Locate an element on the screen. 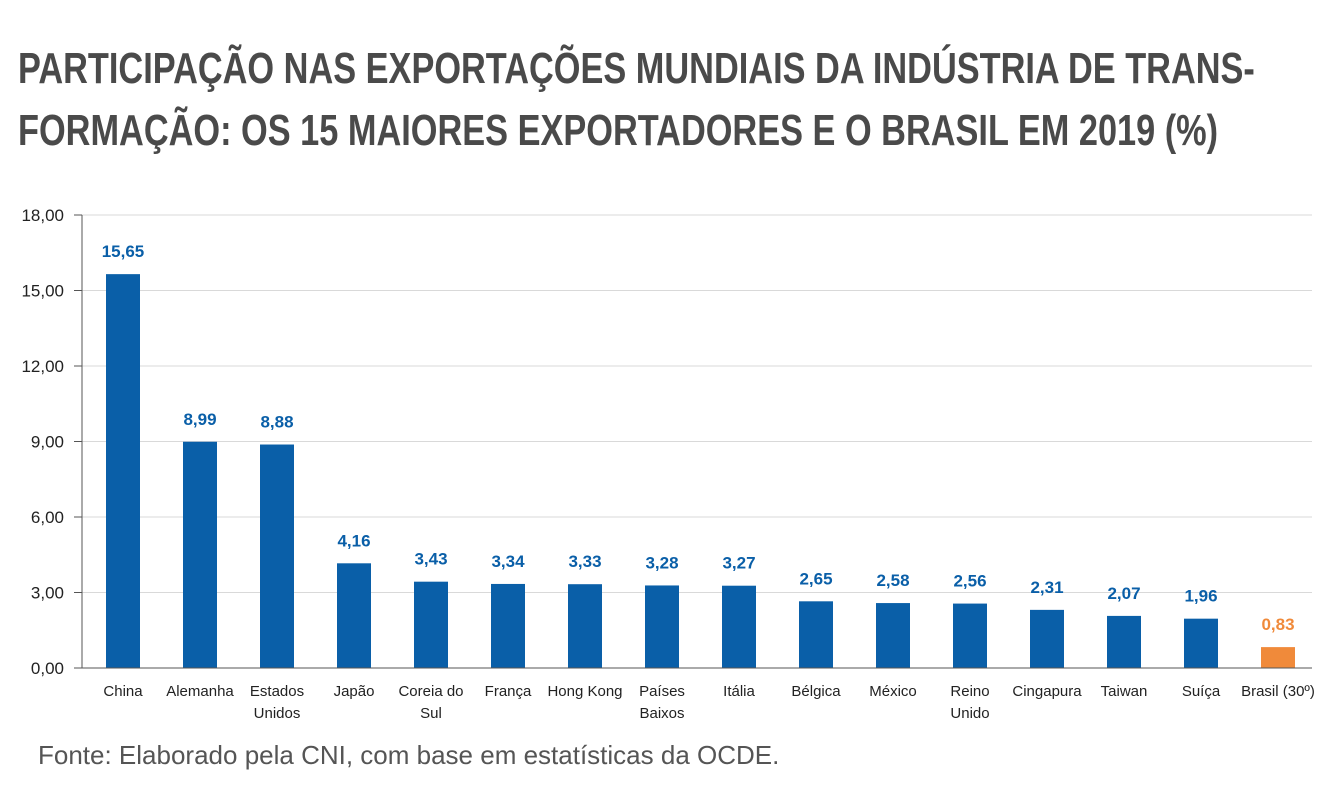 The height and width of the screenshot is (799, 1330). category-label: Reino is located at coordinates (969, 691).